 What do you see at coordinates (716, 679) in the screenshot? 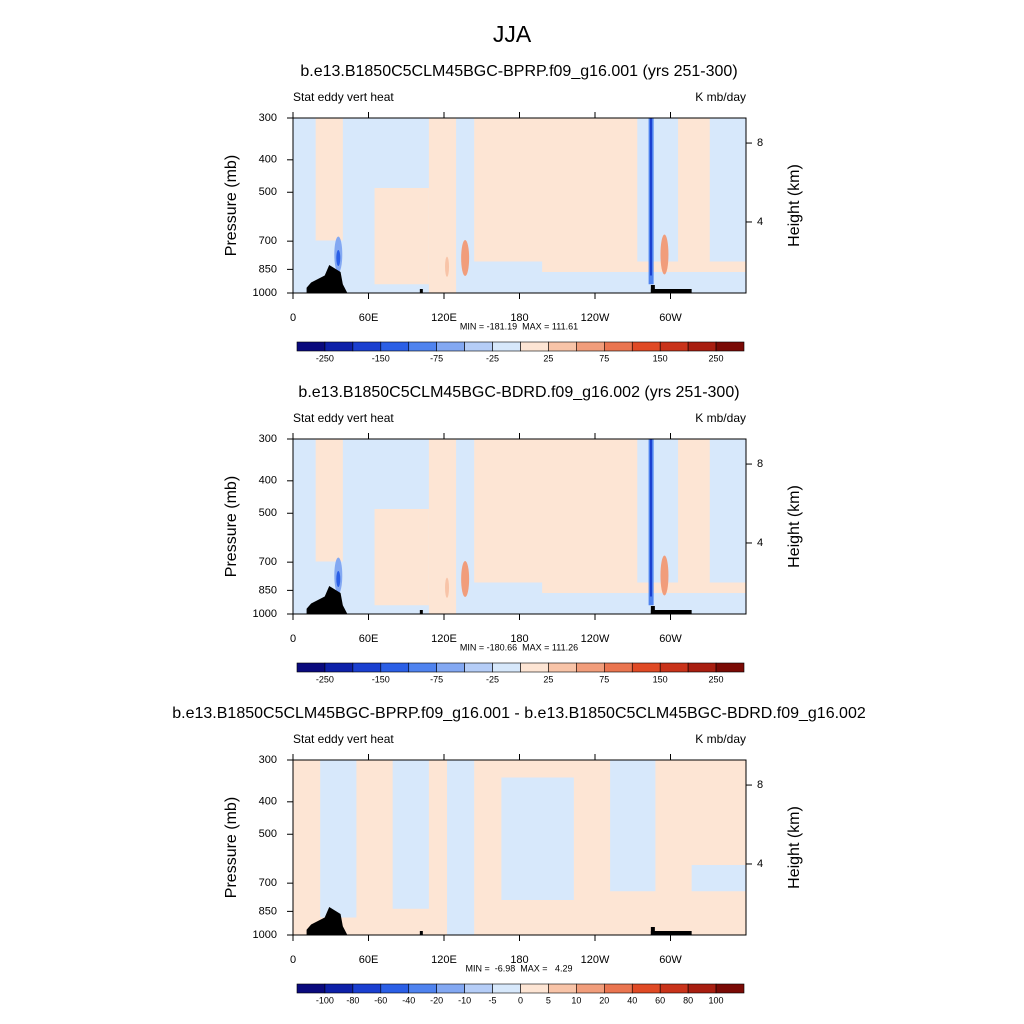
I see `colorbar-label: 250` at bounding box center [716, 679].